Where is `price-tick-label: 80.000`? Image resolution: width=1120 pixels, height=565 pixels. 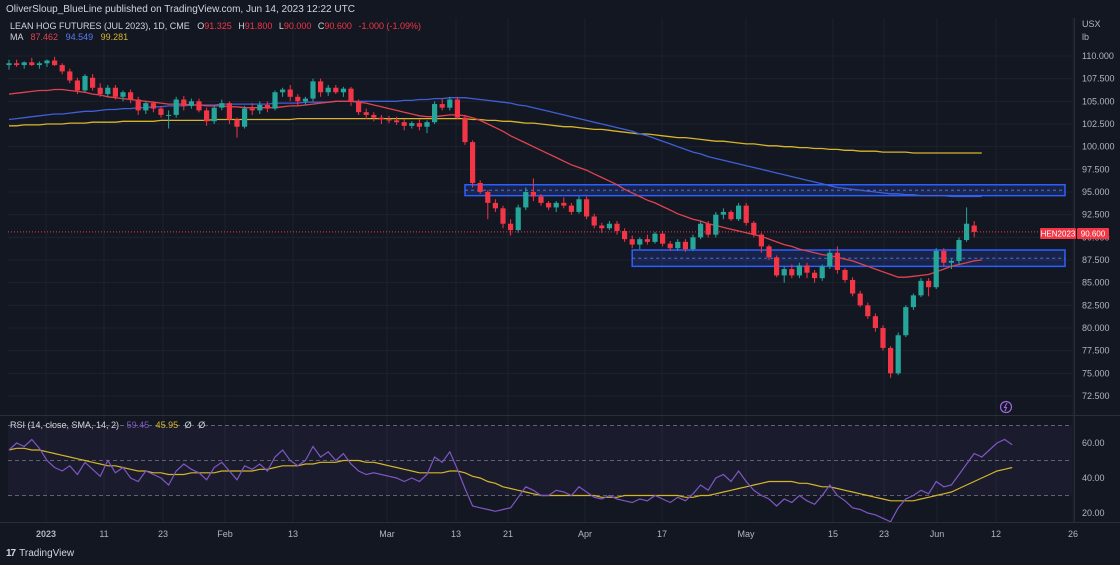 price-tick-label: 80.000 is located at coordinates (1096, 328).